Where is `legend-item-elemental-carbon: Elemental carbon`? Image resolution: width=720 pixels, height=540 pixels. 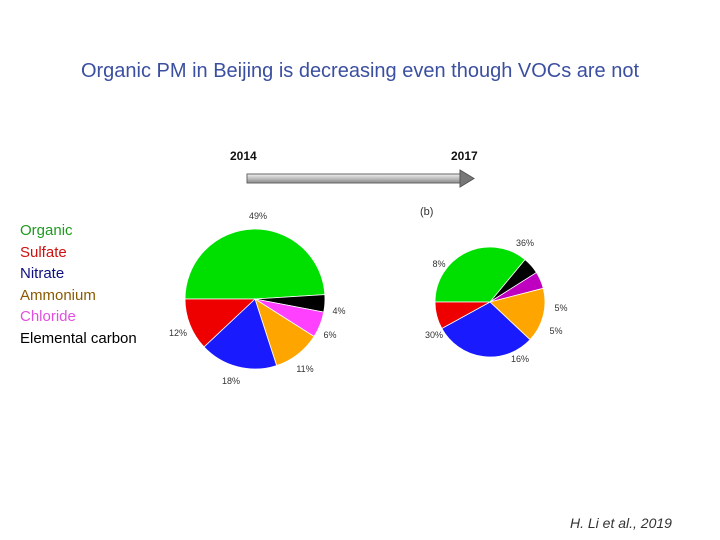 legend-item-elemental-carbon: Elemental carbon is located at coordinates (78, 338).